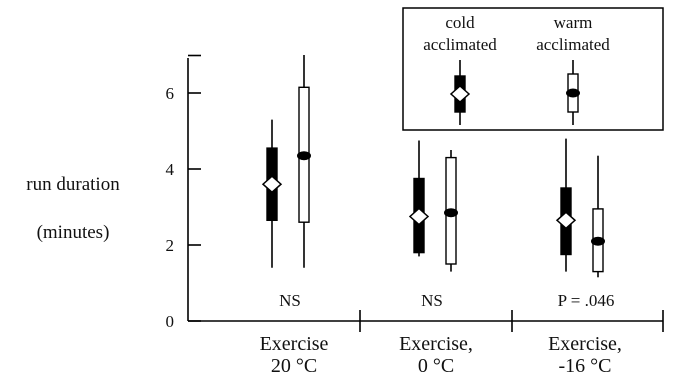  What do you see at coordinates (586, 300) in the screenshot?
I see `significance-label-3: P = .046` at bounding box center [586, 300].